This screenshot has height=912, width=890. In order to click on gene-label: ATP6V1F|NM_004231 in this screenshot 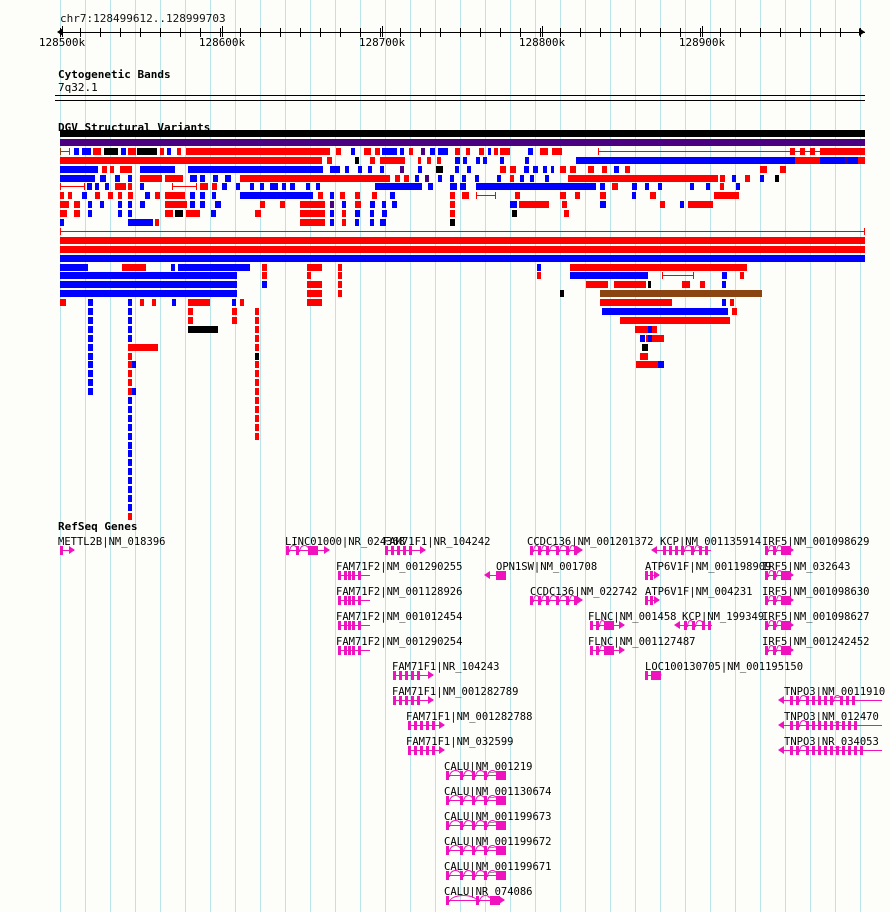, I will do `click(699, 592)`.